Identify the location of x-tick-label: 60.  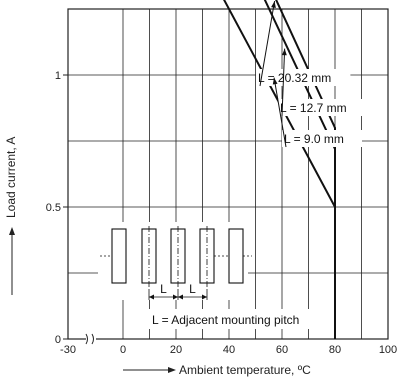
(282, 350).